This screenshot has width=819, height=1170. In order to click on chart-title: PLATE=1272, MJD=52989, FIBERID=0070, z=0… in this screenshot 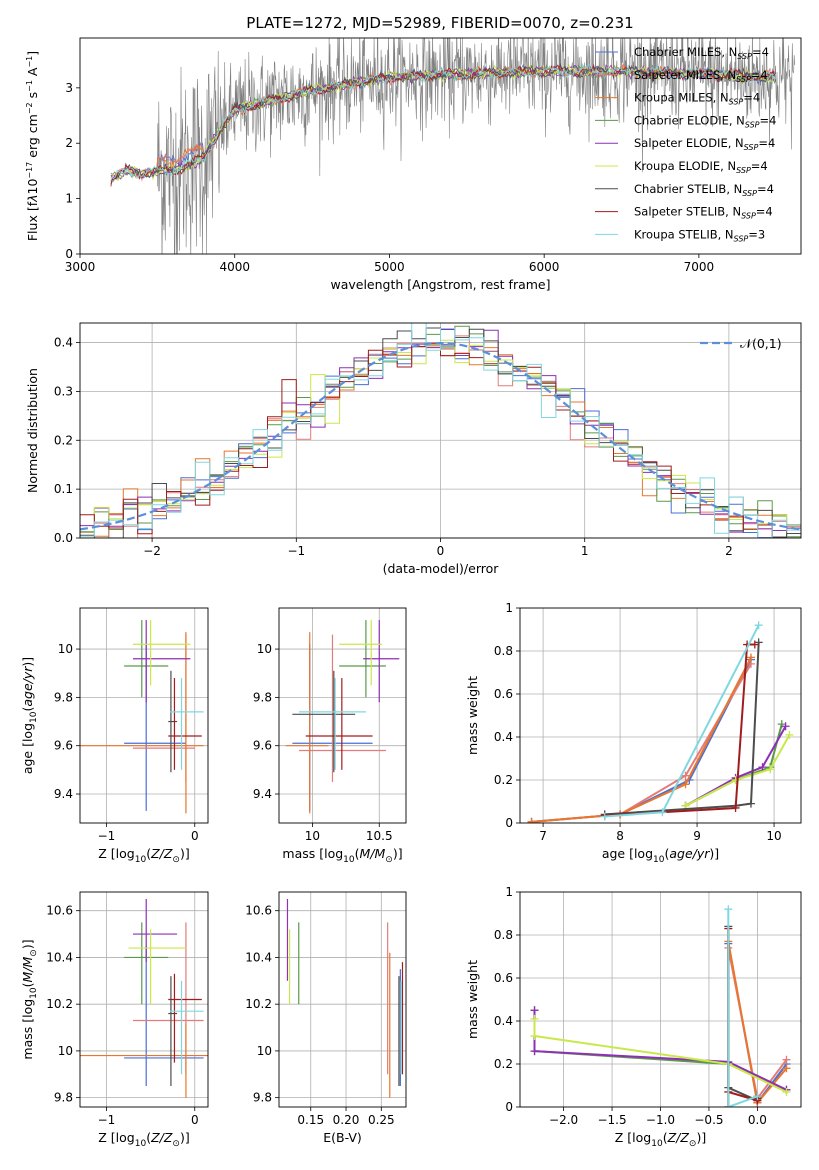, I will do `click(439, 23)`.